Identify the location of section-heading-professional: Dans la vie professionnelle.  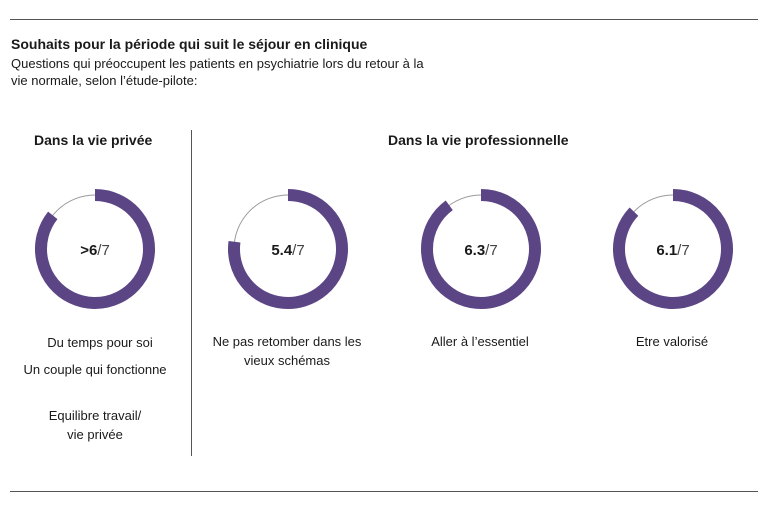
(478, 140).